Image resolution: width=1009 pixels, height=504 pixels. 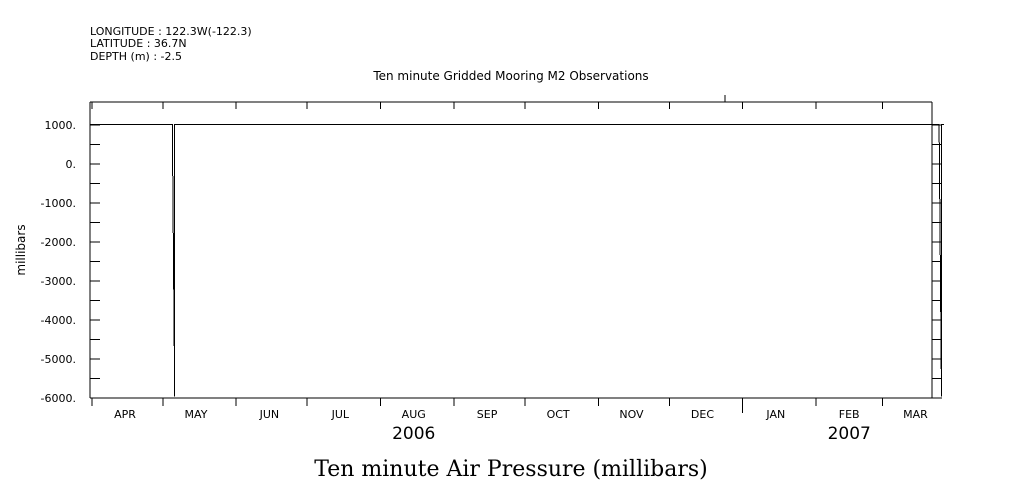 What do you see at coordinates (510, 469) in the screenshot?
I see `bottom-title: Ten minute Air Pressure (millibars)` at bounding box center [510, 469].